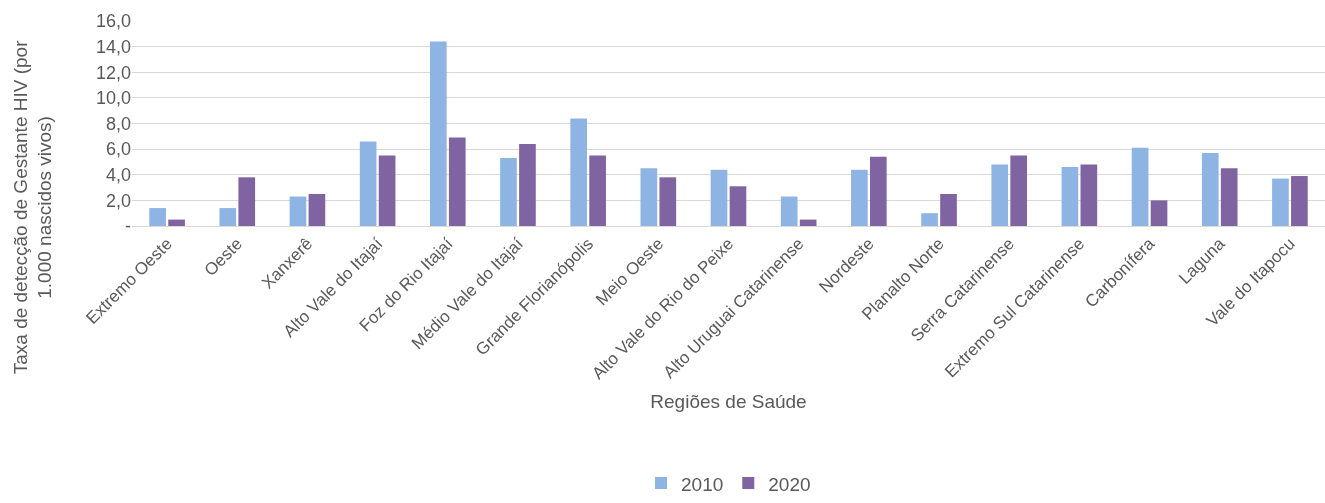  Describe the element at coordinates (113, 98) in the screenshot. I see `y-tick-label: 10,0` at that location.